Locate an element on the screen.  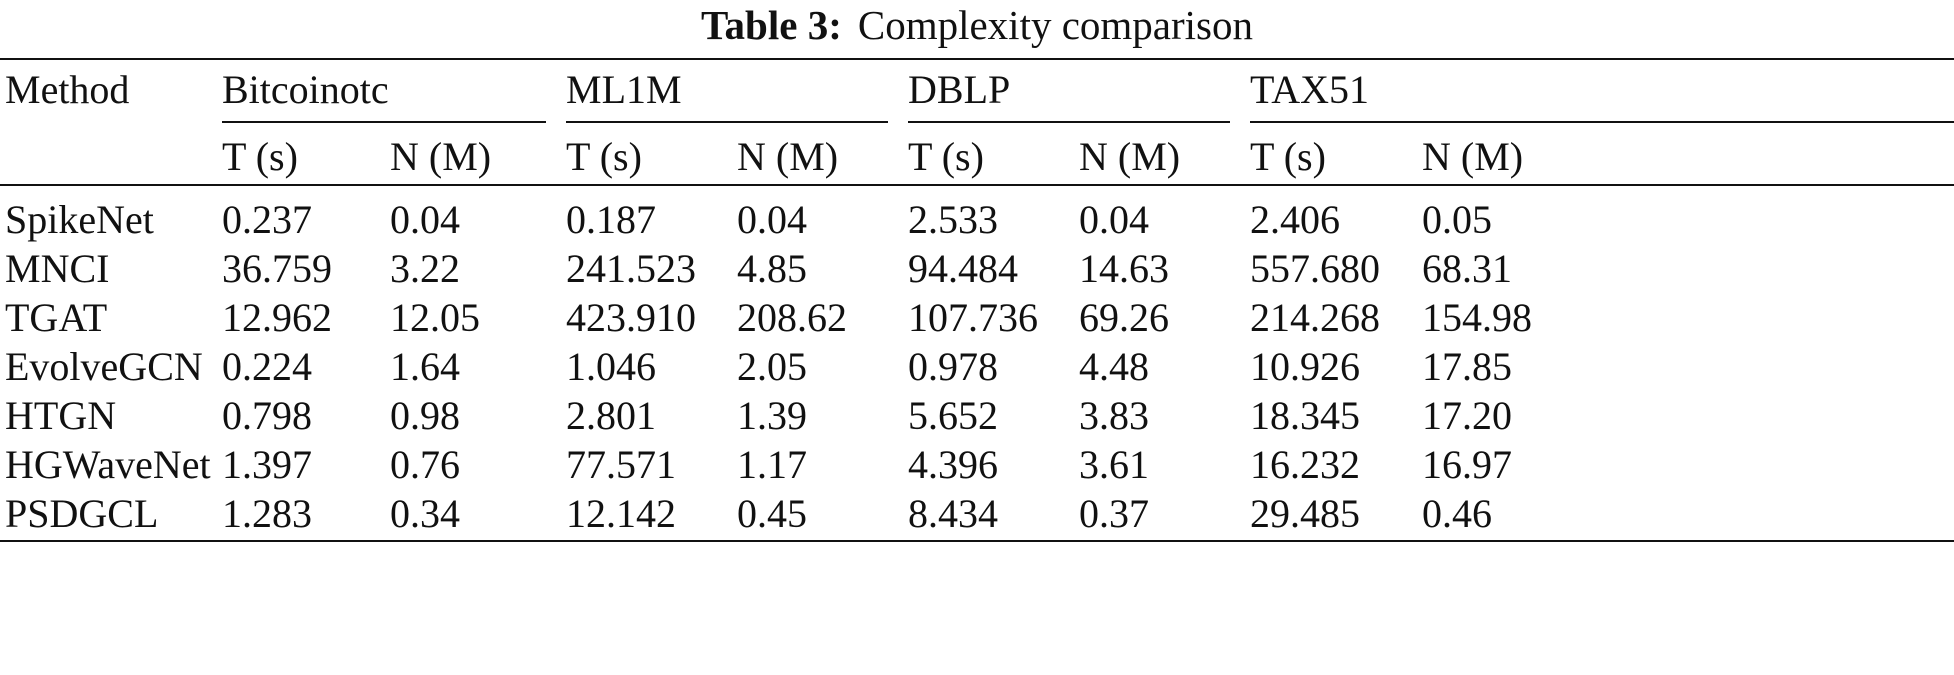
table-cell: 3.83 is located at coordinates (1114, 415).